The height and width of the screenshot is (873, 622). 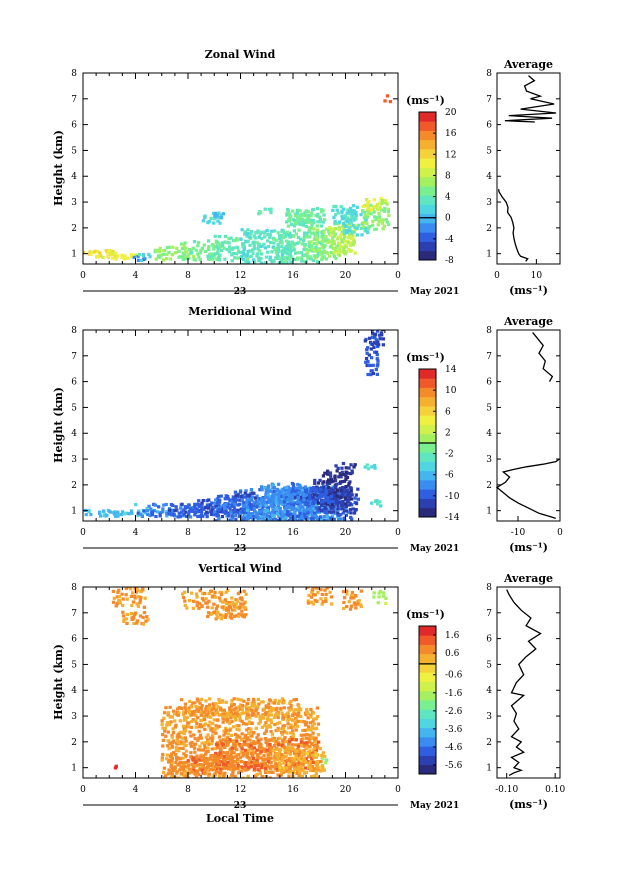 What do you see at coordinates (240, 54) in the screenshot?
I see `panel-title: Zonal Wind` at bounding box center [240, 54].